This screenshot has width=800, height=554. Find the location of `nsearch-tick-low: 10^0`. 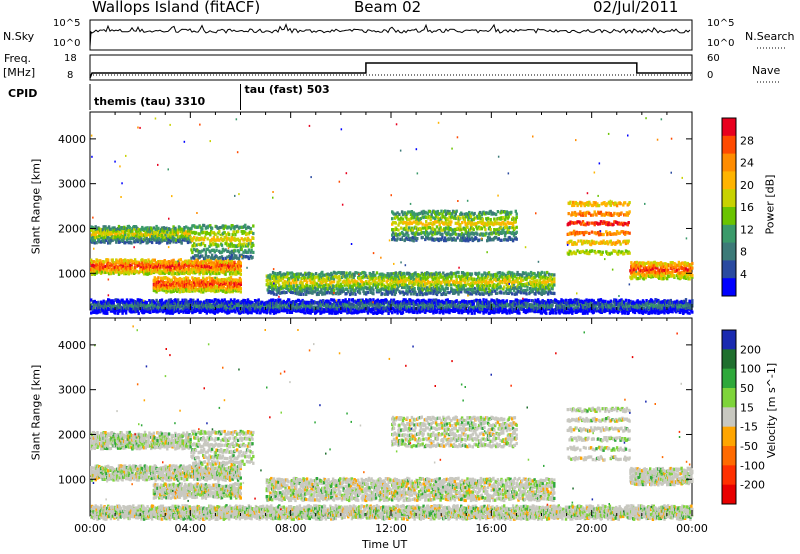

nsearch-tick-low: 10^0 is located at coordinates (721, 43).